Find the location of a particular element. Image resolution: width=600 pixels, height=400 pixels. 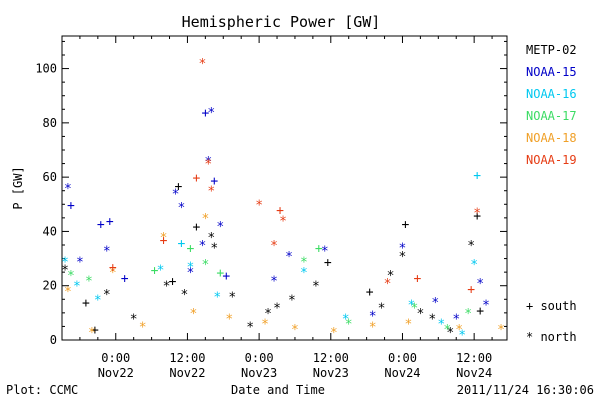

y-tick-label: 40 is located at coordinates (50, 231).